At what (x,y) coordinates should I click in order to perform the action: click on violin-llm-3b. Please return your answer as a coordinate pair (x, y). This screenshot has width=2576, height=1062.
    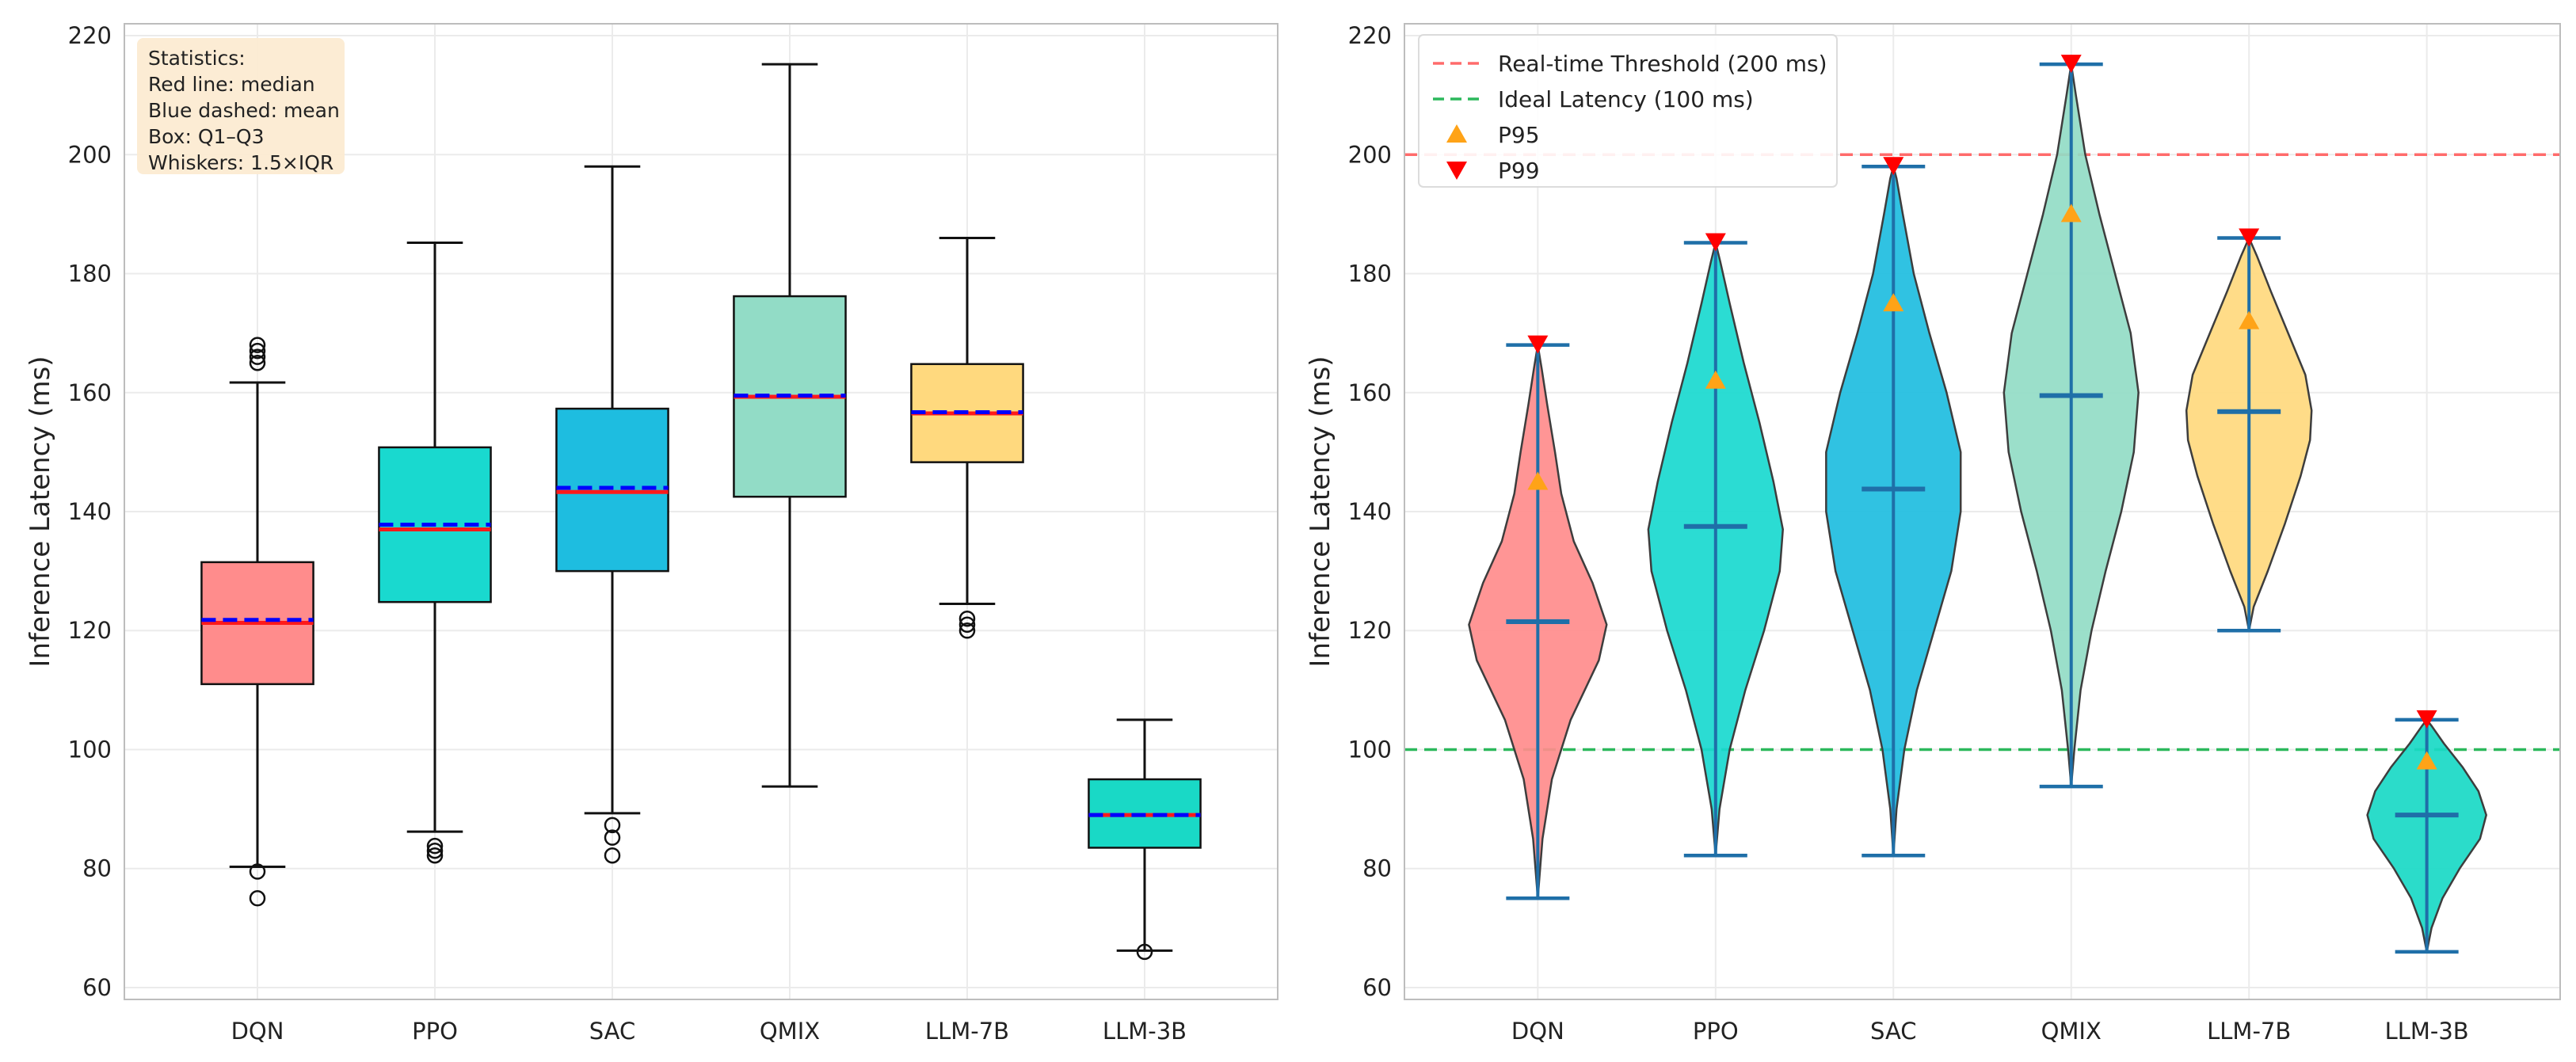
    Looking at the image, I should click on (2427, 832).